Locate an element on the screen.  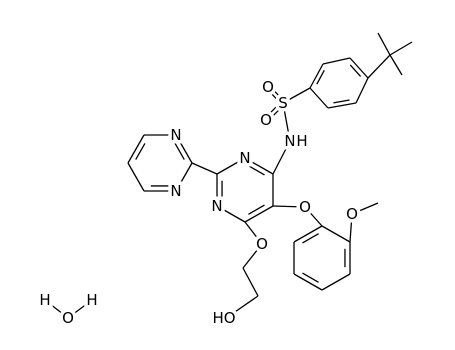
atom-label: S is located at coordinates (283, 103).